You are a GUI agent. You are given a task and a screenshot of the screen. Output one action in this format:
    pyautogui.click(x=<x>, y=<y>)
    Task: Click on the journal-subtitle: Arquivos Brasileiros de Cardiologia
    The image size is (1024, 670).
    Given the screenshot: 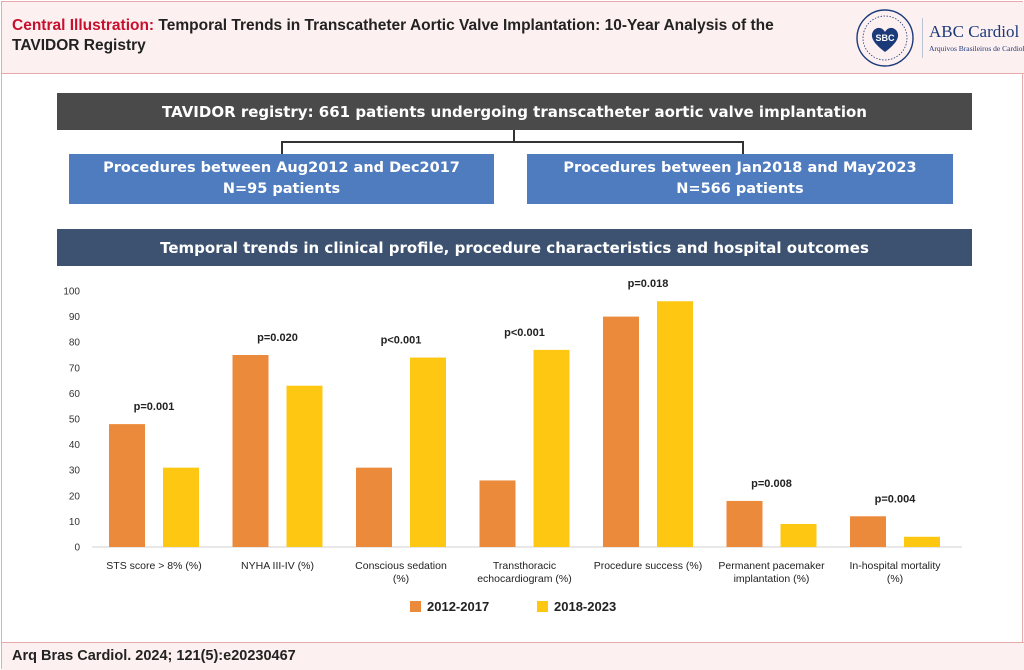 What is the action you would take?
    pyautogui.click(x=976, y=48)
    